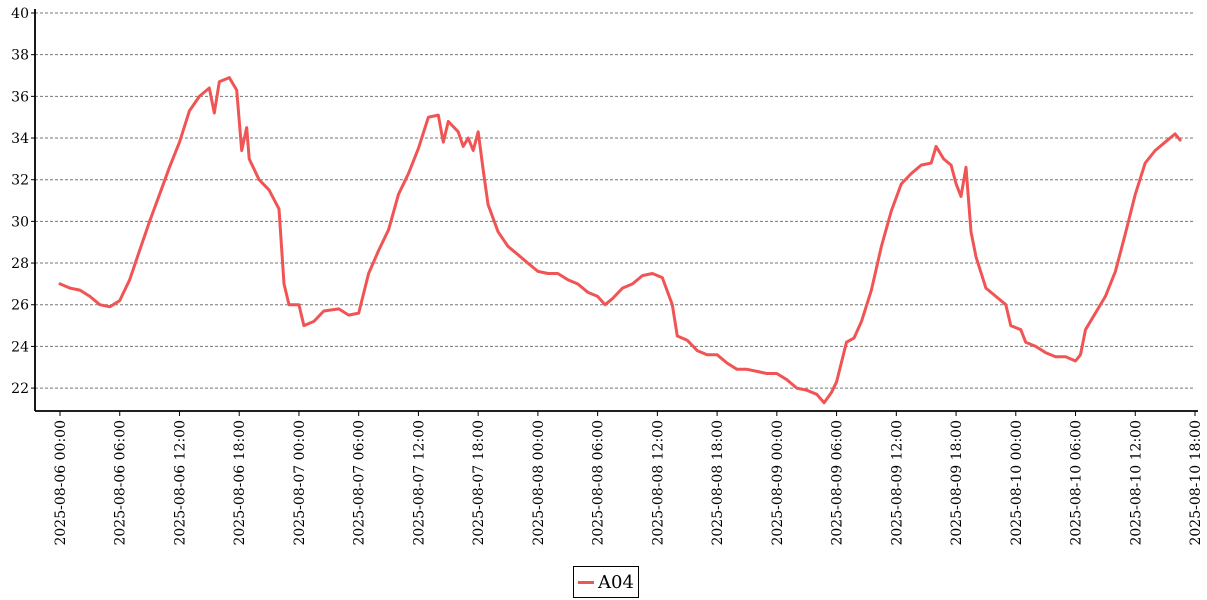 The height and width of the screenshot is (600, 1207). I want to click on y-tick-label: 26, so click(20, 306).